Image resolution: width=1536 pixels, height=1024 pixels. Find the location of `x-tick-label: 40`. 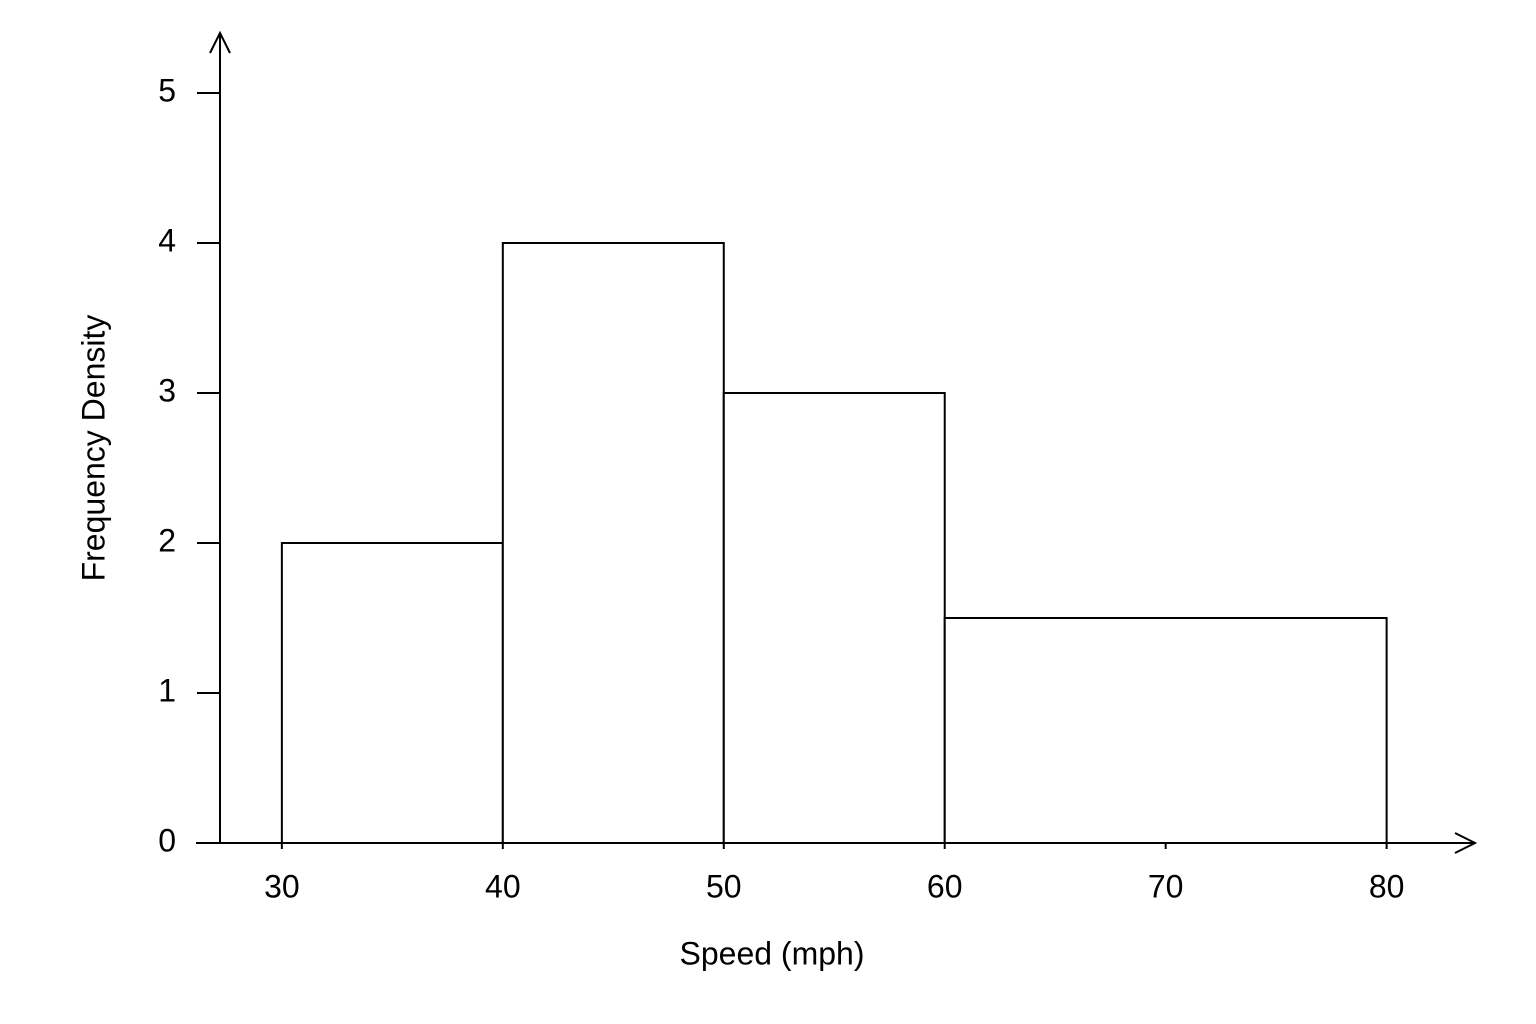

x-tick-label: 40 is located at coordinates (503, 886).